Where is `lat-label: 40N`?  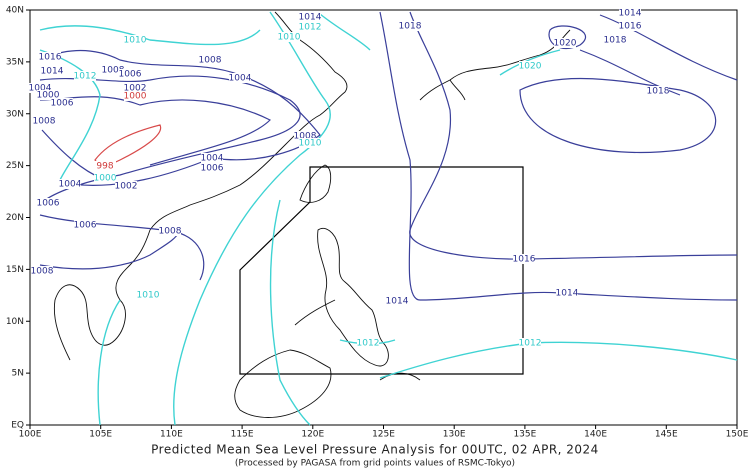 lat-label: 40N is located at coordinates (15, 11).